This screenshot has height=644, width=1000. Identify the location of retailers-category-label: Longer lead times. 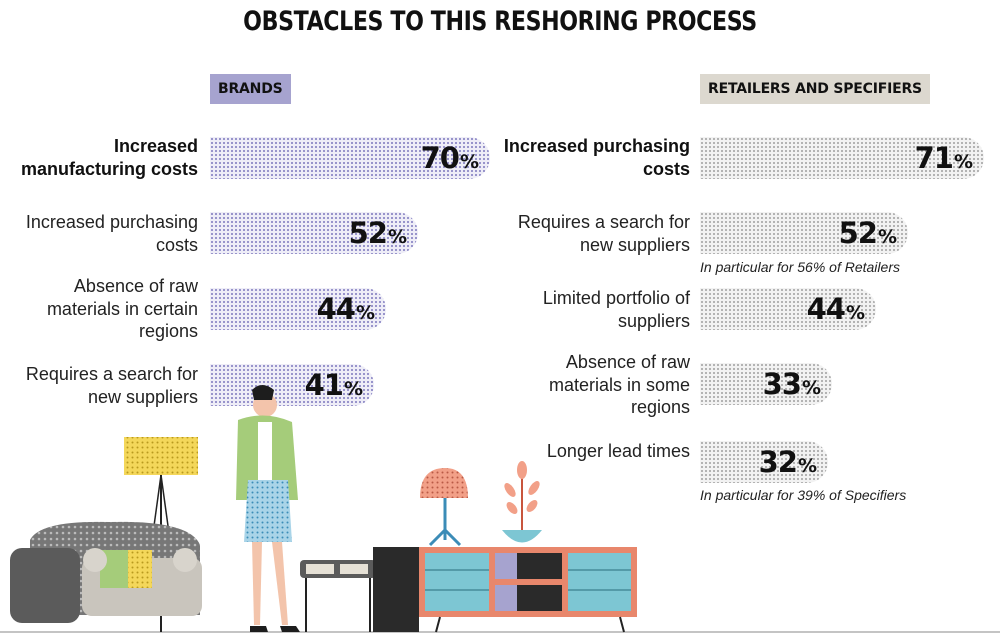
(618, 451).